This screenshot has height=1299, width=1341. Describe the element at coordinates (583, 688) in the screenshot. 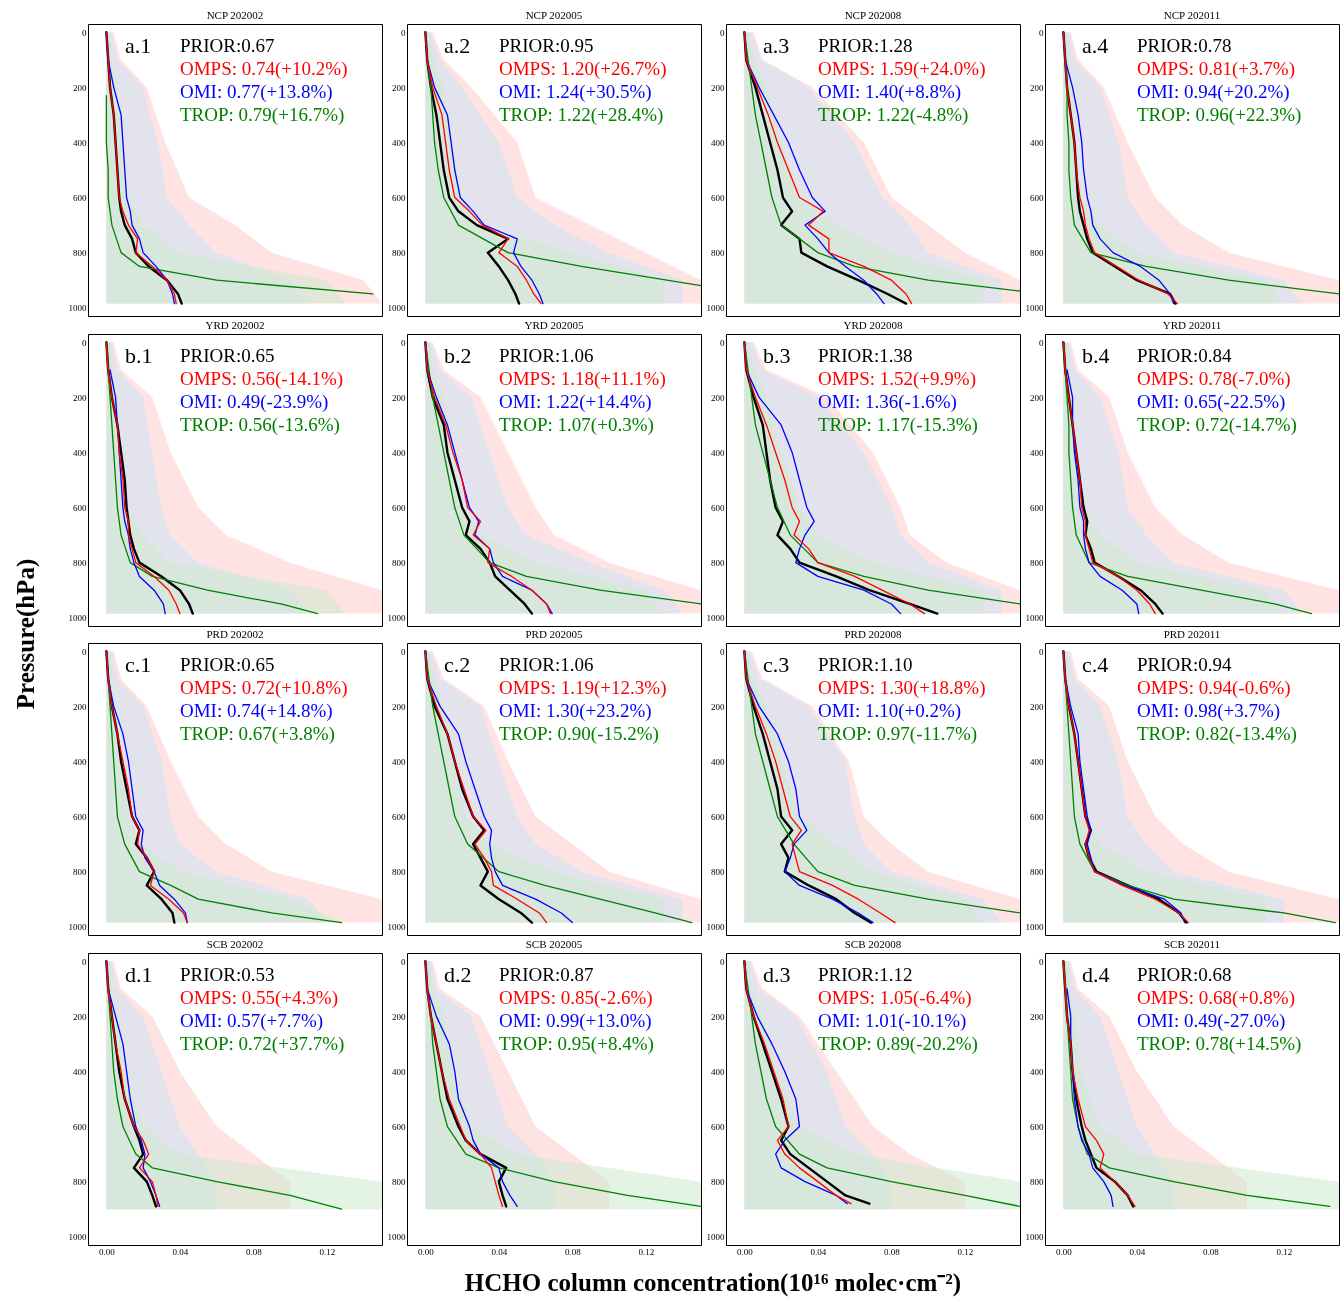

I see `annotation: OMPS: 1.19(+12.3%)` at that location.